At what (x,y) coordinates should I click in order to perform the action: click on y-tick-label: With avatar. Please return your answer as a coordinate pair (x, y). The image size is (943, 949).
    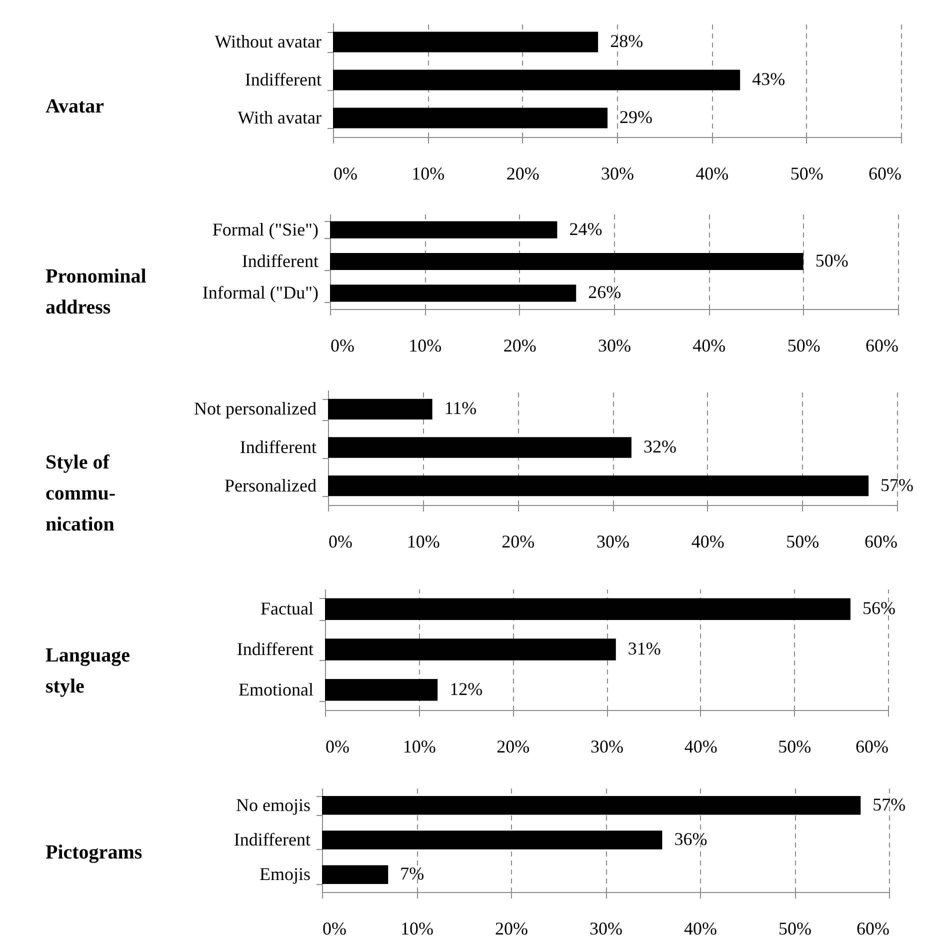
    Looking at the image, I should click on (280, 118).